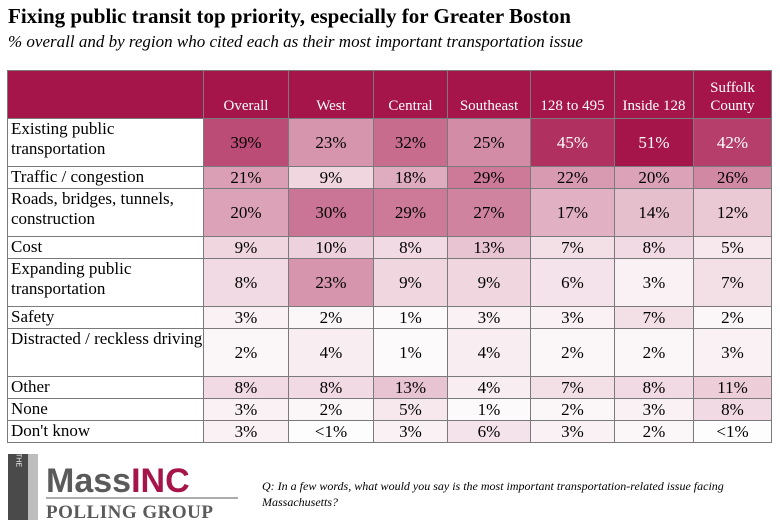 This screenshot has height=528, width=780. What do you see at coordinates (105, 282) in the screenshot?
I see `row-label: Expanding public transportation` at bounding box center [105, 282].